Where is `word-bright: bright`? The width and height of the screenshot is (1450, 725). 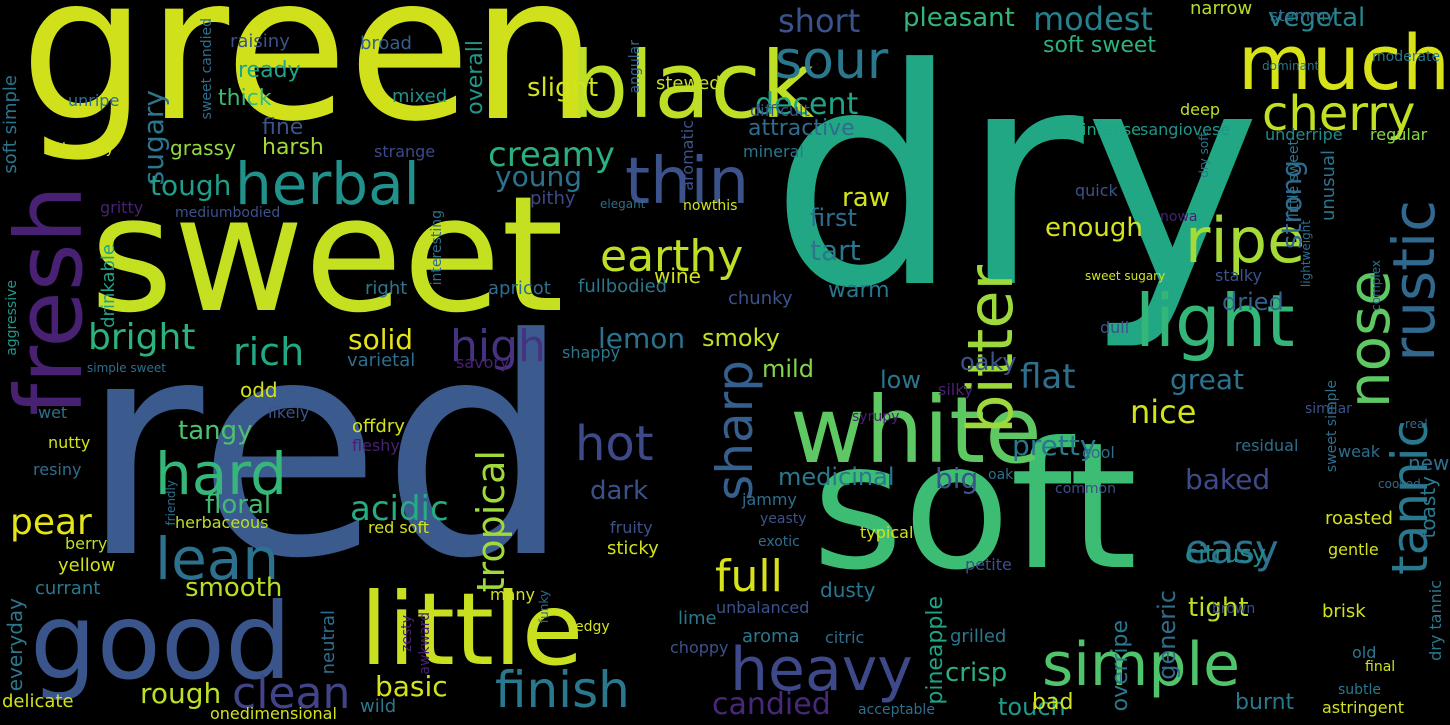 word-bright: bright is located at coordinates (142, 337).